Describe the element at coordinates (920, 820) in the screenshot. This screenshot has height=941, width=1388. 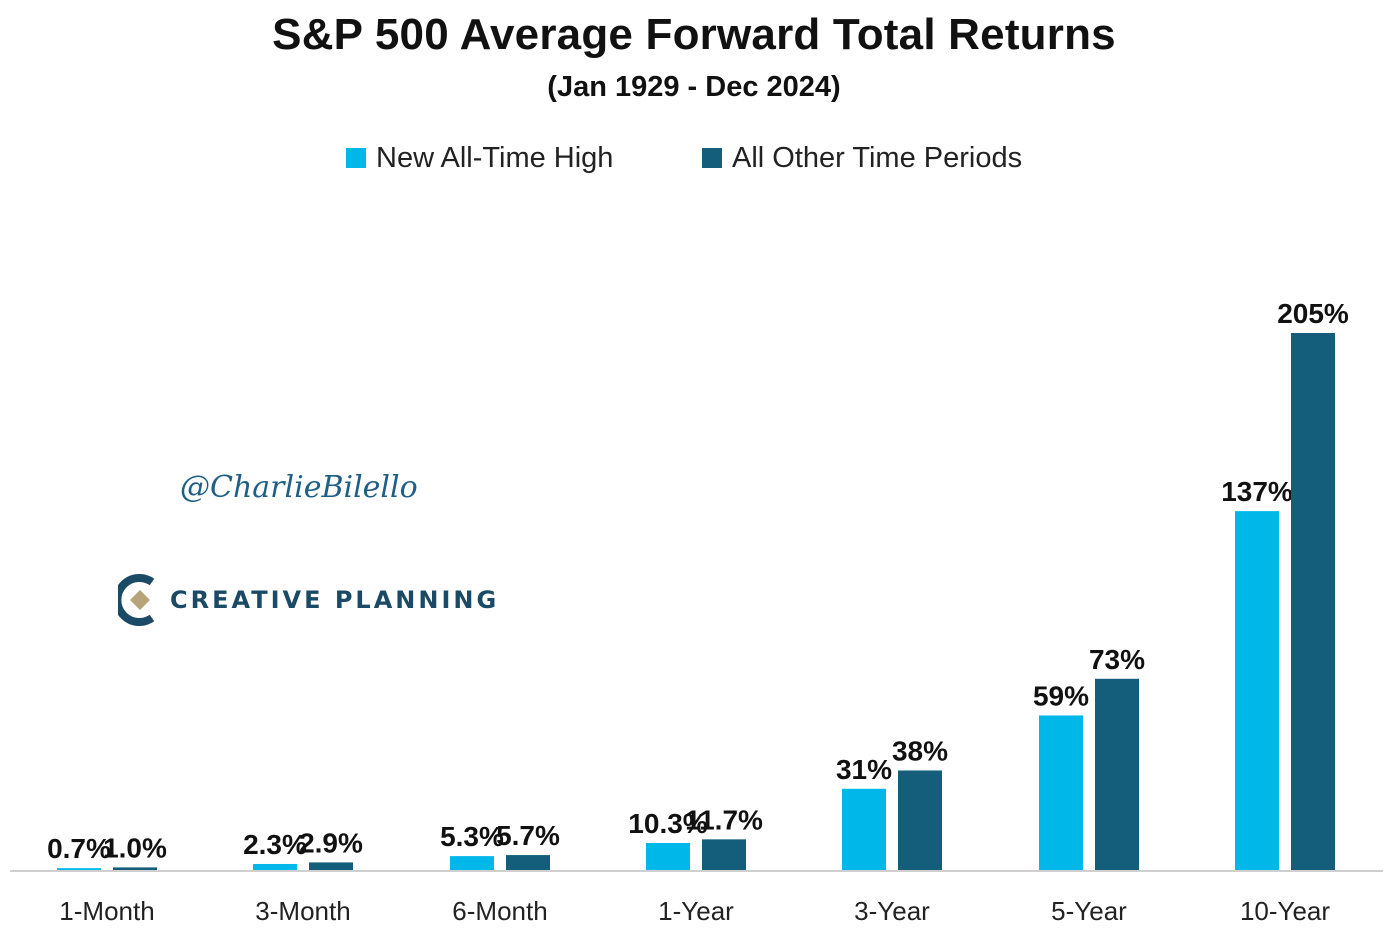
I see `bar-other-3-year` at that location.